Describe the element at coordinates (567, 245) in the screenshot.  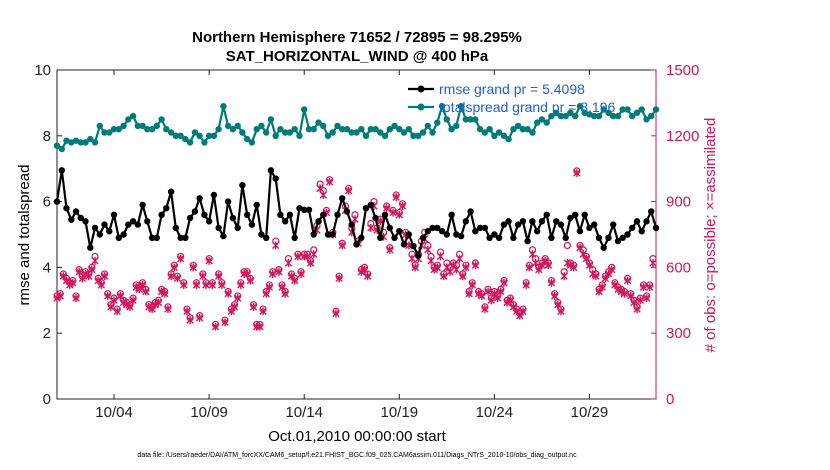
I see `obs-possible-point` at that location.